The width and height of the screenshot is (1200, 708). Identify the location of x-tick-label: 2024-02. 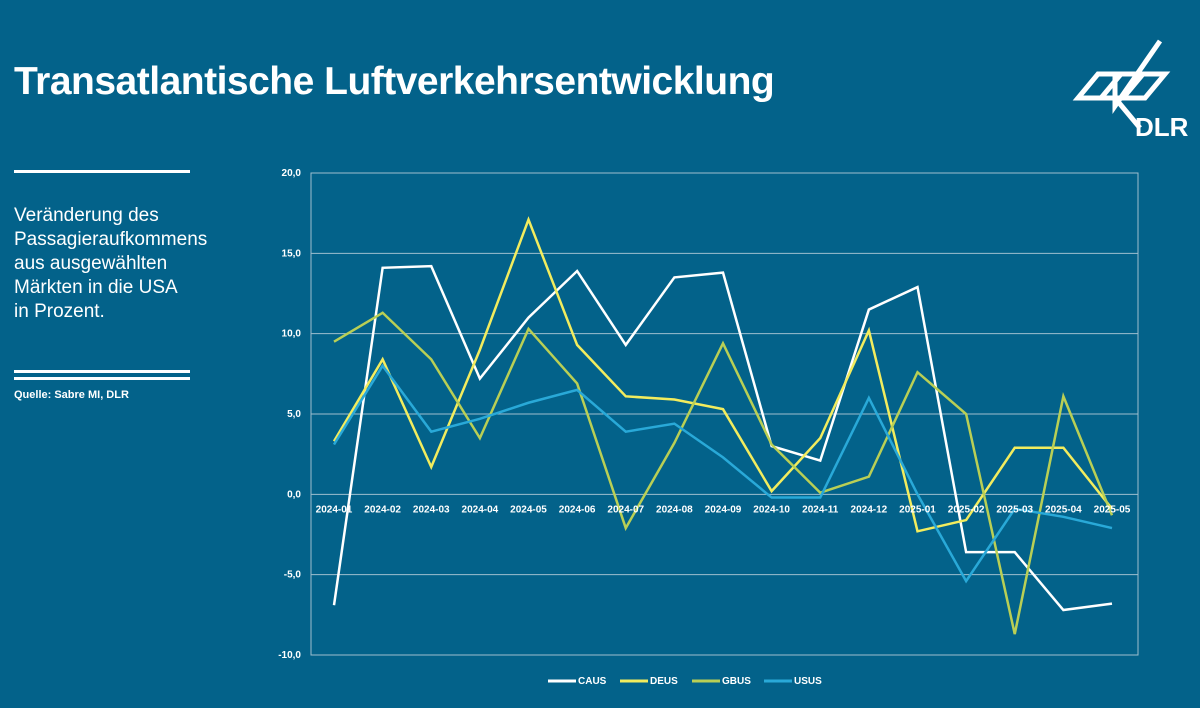
(382, 509).